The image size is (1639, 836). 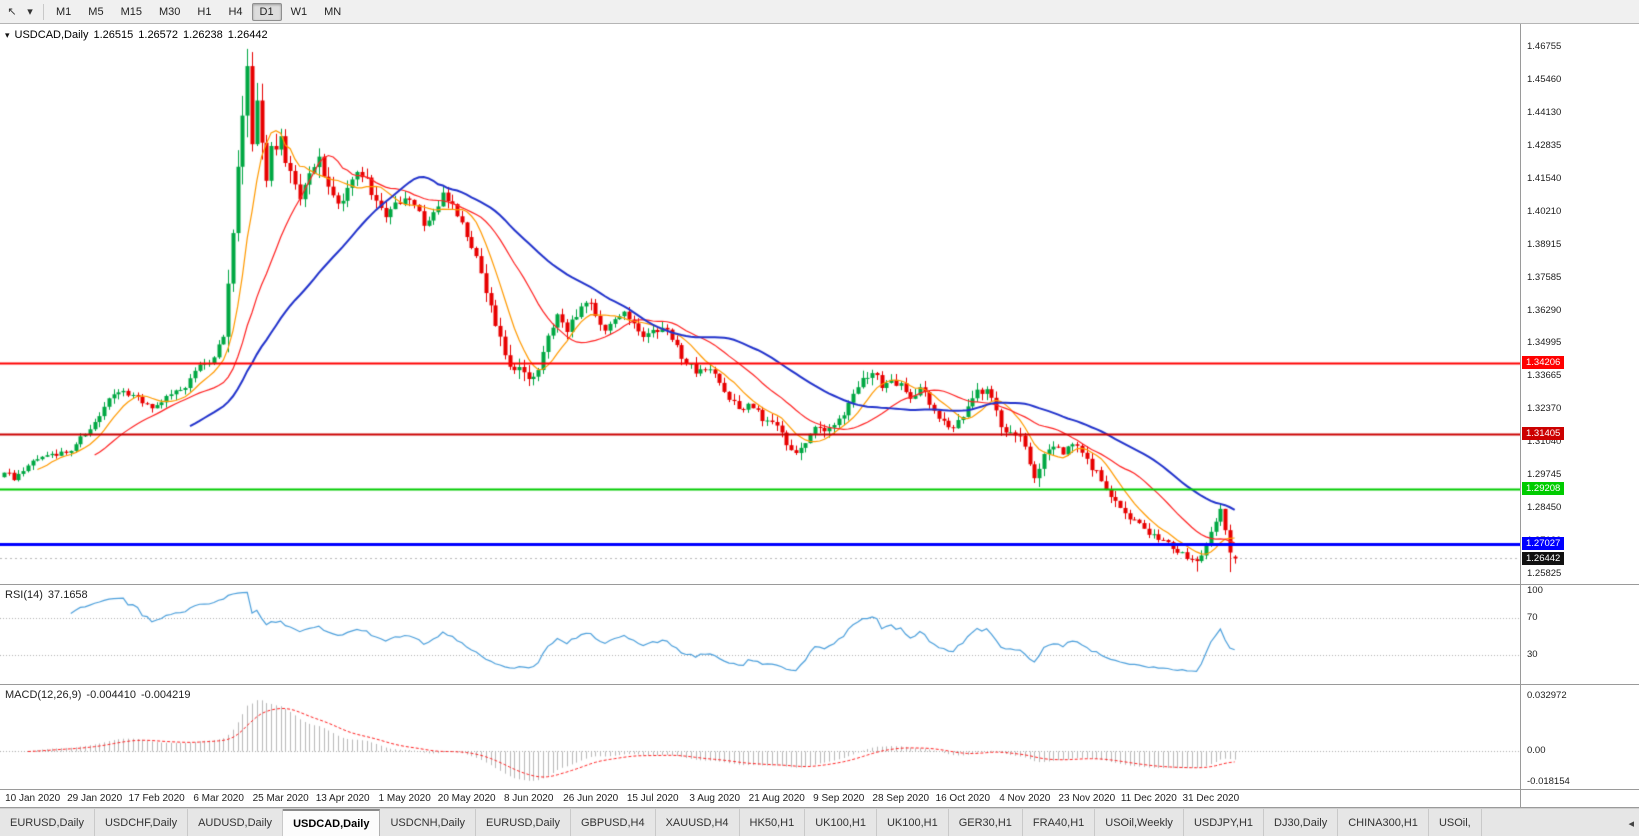 I want to click on price-tick: 1.32370, so click(x=1544, y=409).